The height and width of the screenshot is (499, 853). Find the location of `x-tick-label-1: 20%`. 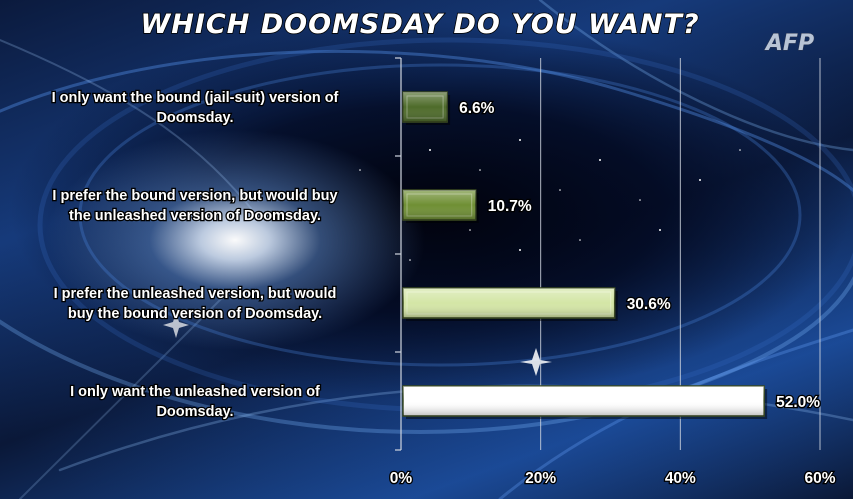

x-tick-label-1: 20% is located at coordinates (540, 478).